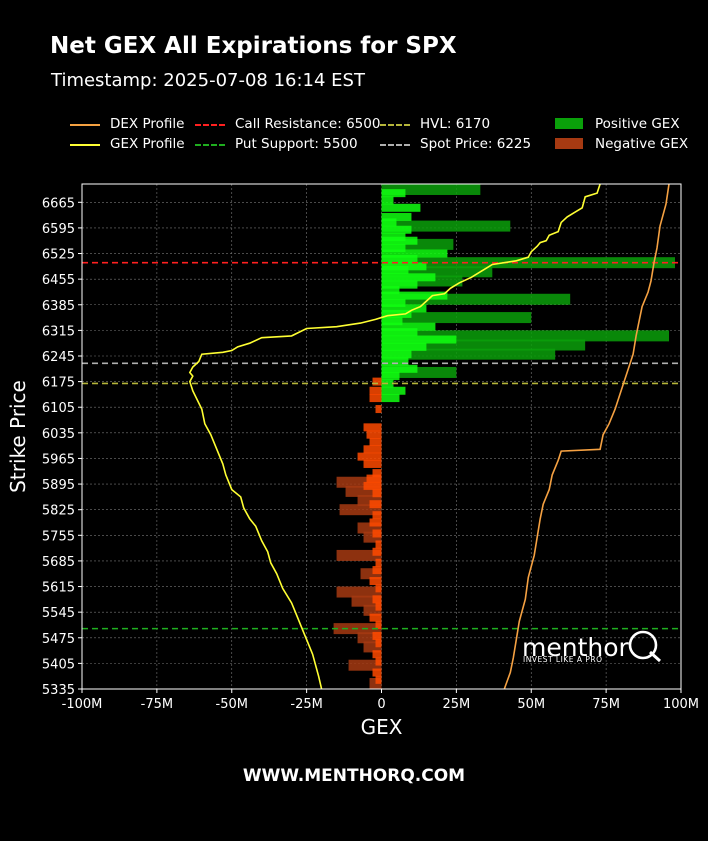 Image resolution: width=708 pixels, height=841 pixels. I want to click on x-tick-label: -25M, so click(306, 704).